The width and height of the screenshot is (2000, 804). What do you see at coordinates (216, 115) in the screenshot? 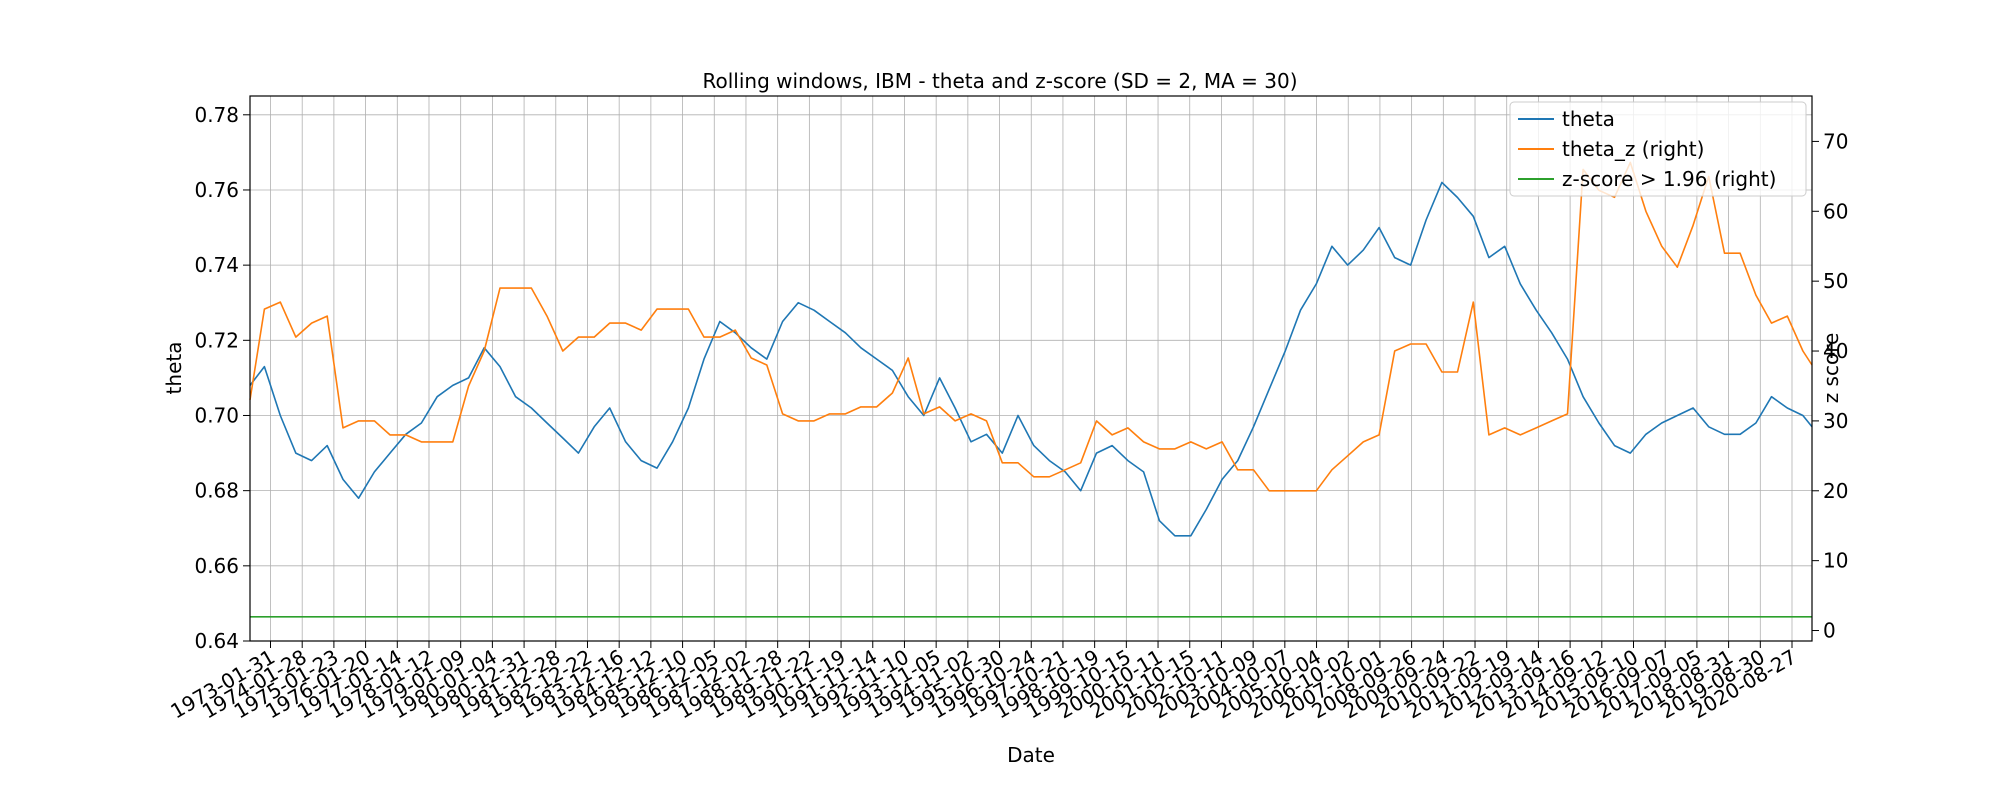
I see `y-tick-label: 0.78` at bounding box center [216, 115].